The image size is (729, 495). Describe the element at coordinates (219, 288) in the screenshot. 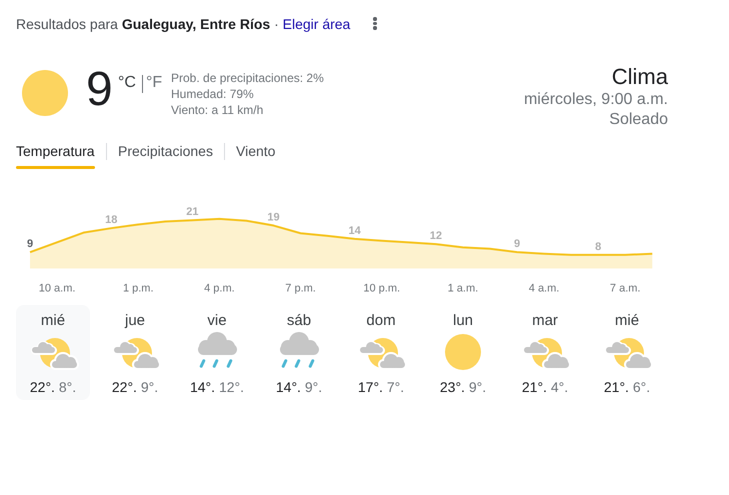

I see `x-tick-label: 4 p.m.` at that location.